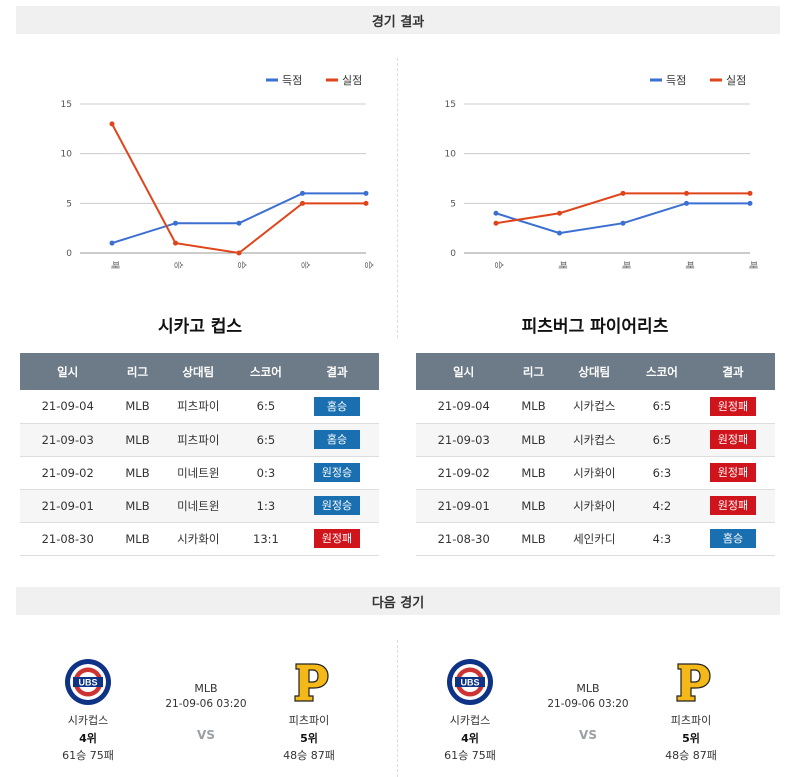 This screenshot has width=793, height=777. I want to click on date-cell: 21-09-01, so click(464, 506).